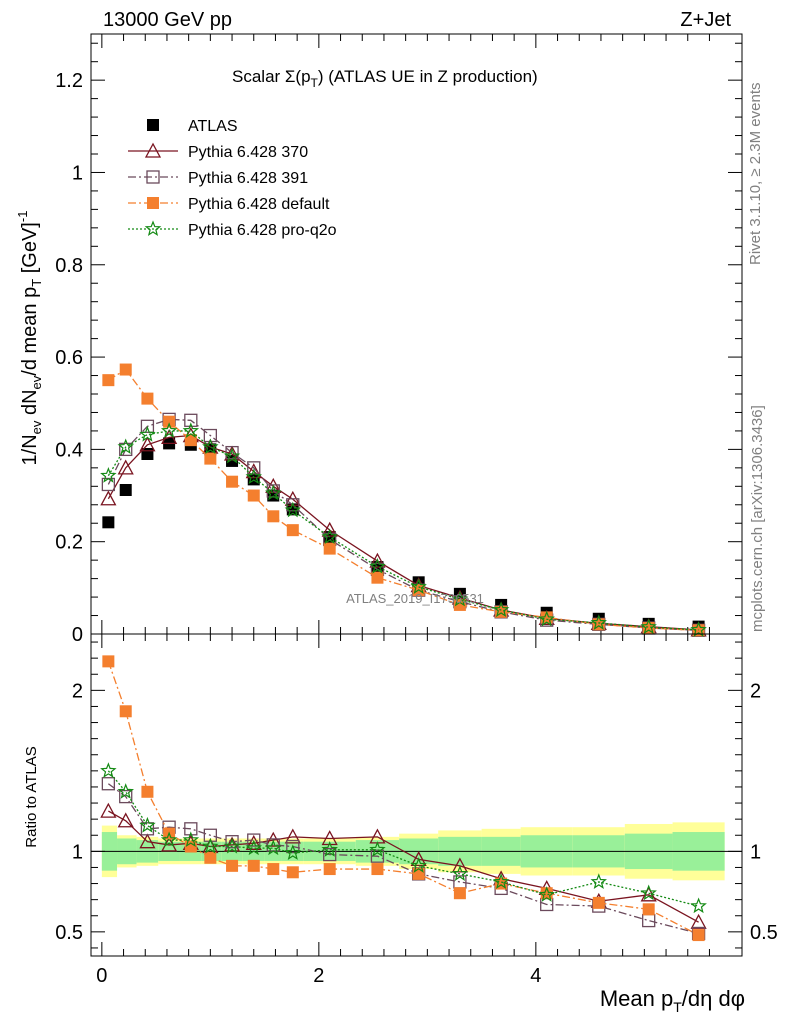  I want to click on main-y-tick-label: 1, so click(77, 173).